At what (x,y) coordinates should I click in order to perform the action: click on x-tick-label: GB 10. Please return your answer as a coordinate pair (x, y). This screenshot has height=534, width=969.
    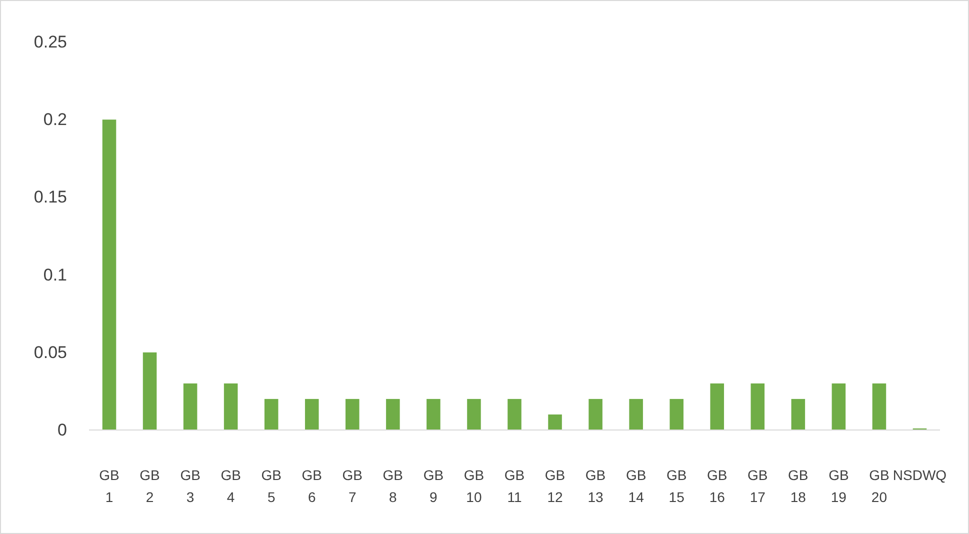
    Looking at the image, I should click on (474, 486).